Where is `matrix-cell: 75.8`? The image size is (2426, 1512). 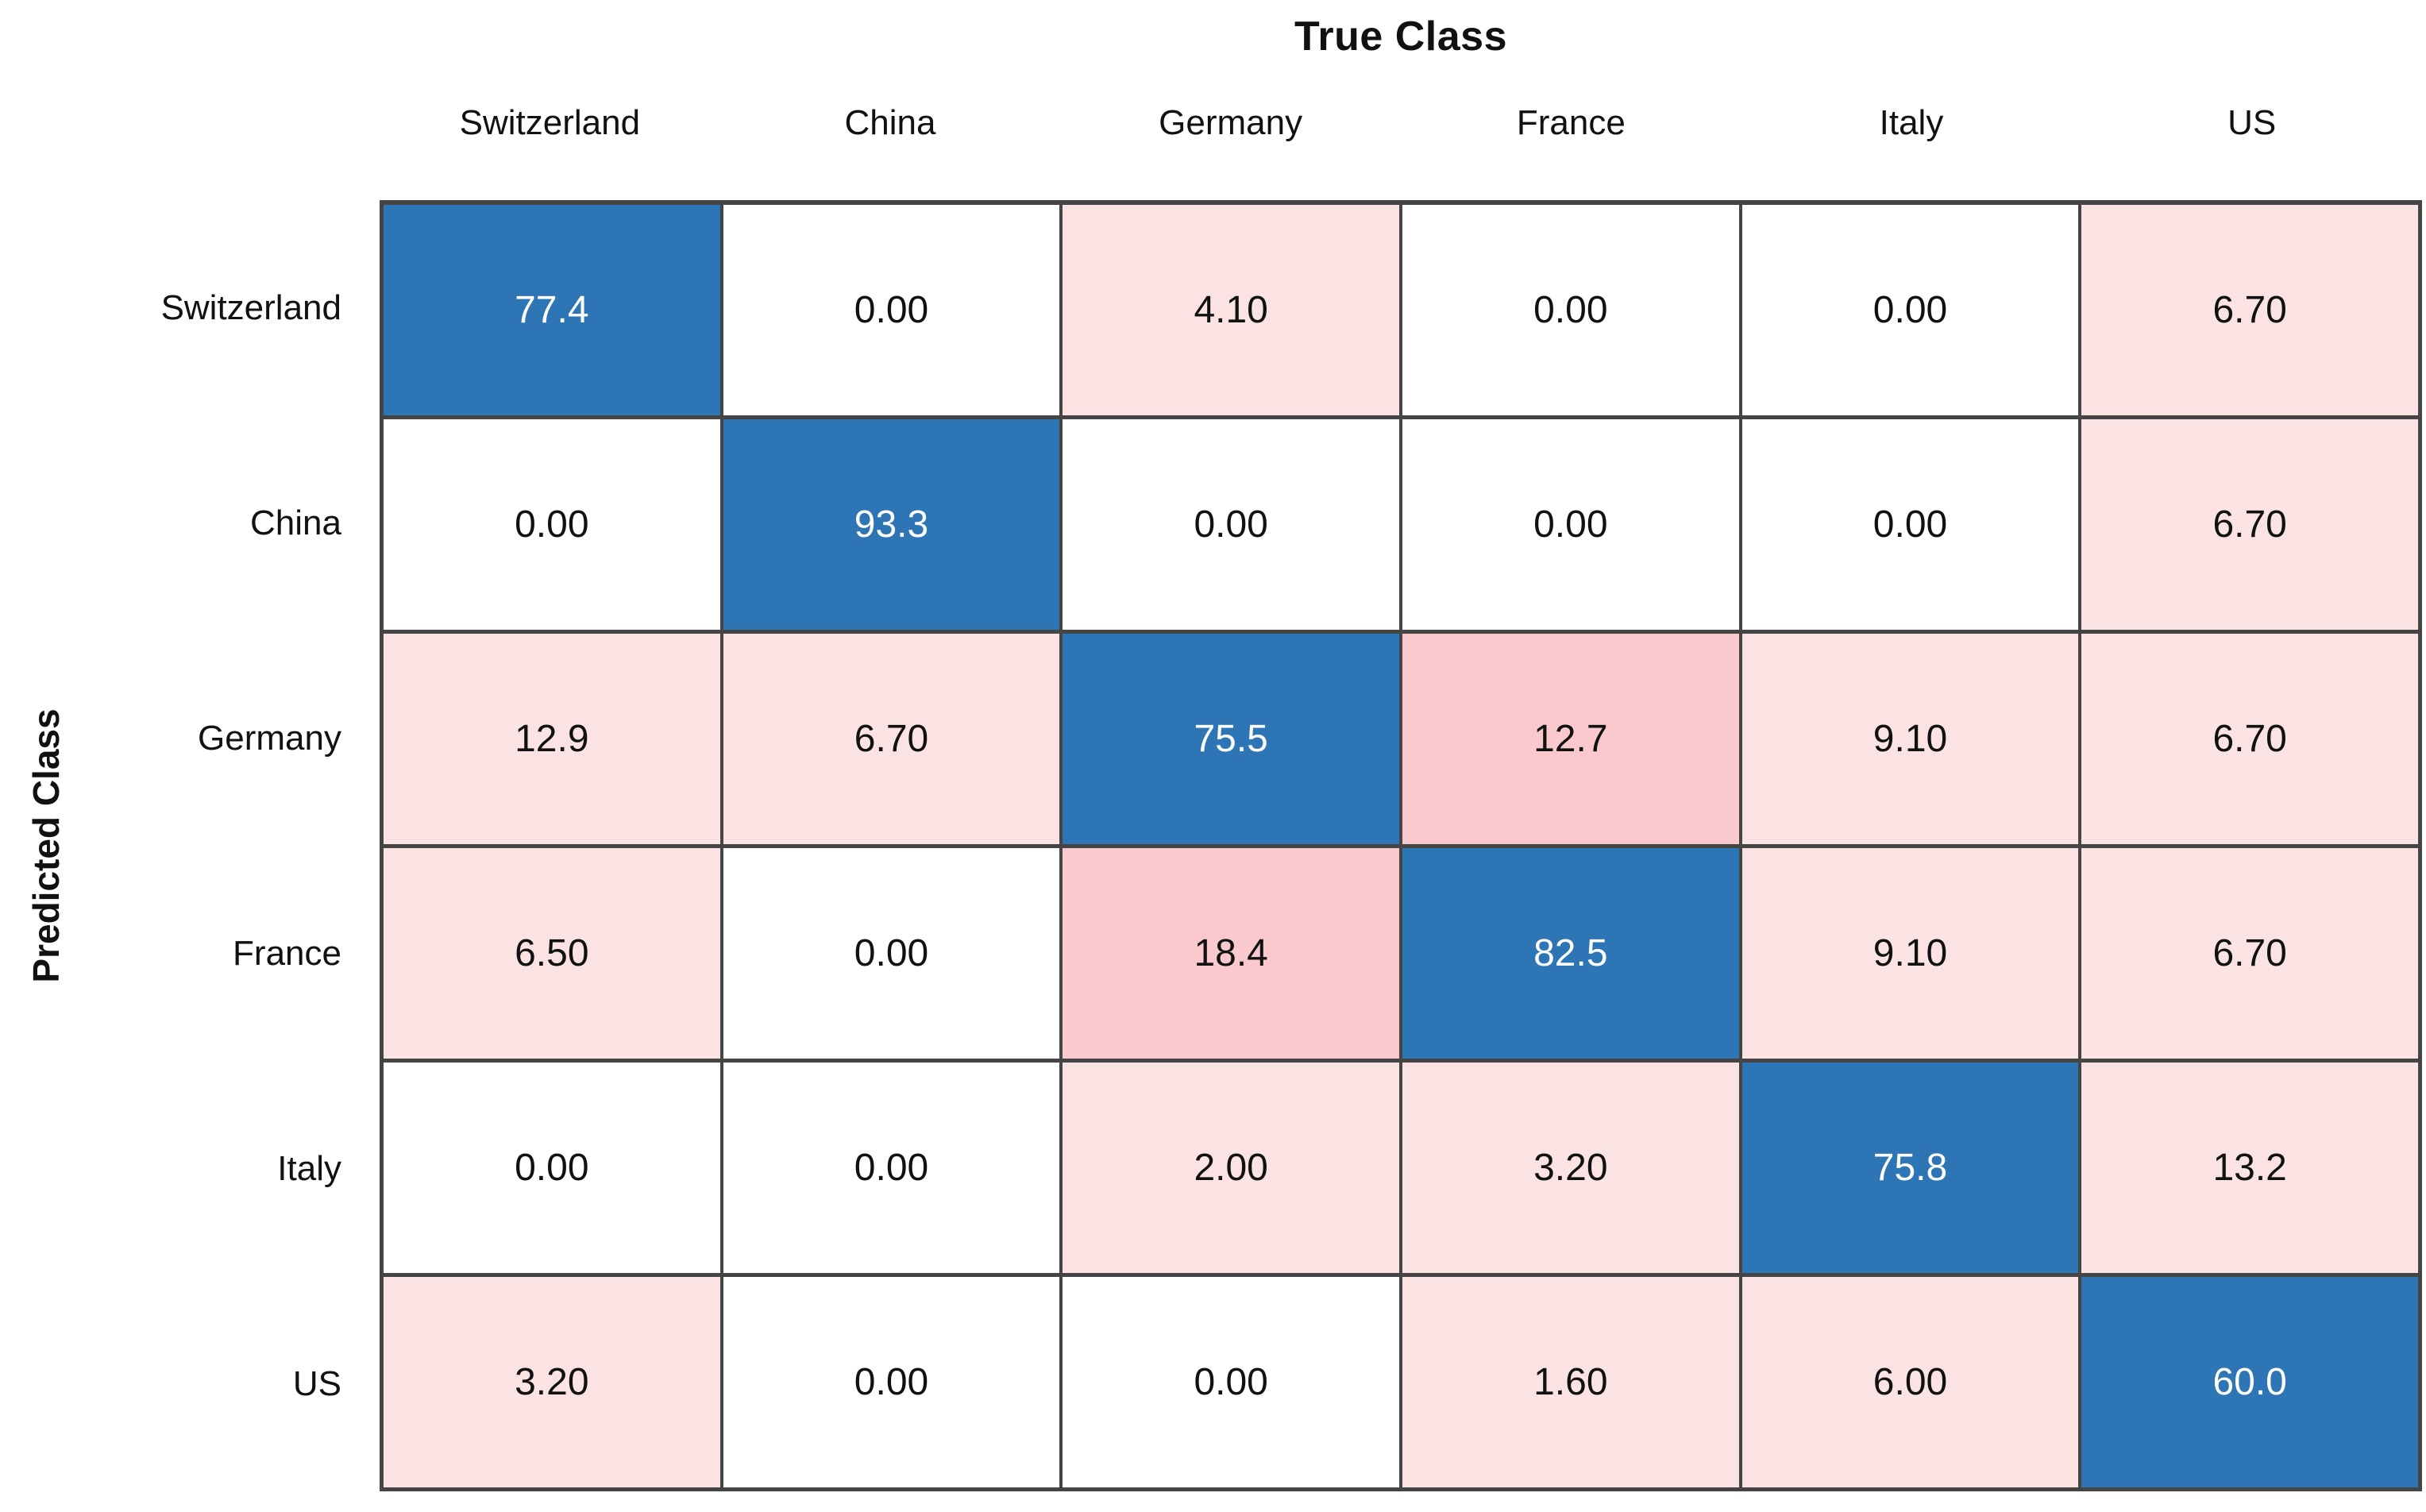
matrix-cell: 75.8 is located at coordinates (1910, 1167).